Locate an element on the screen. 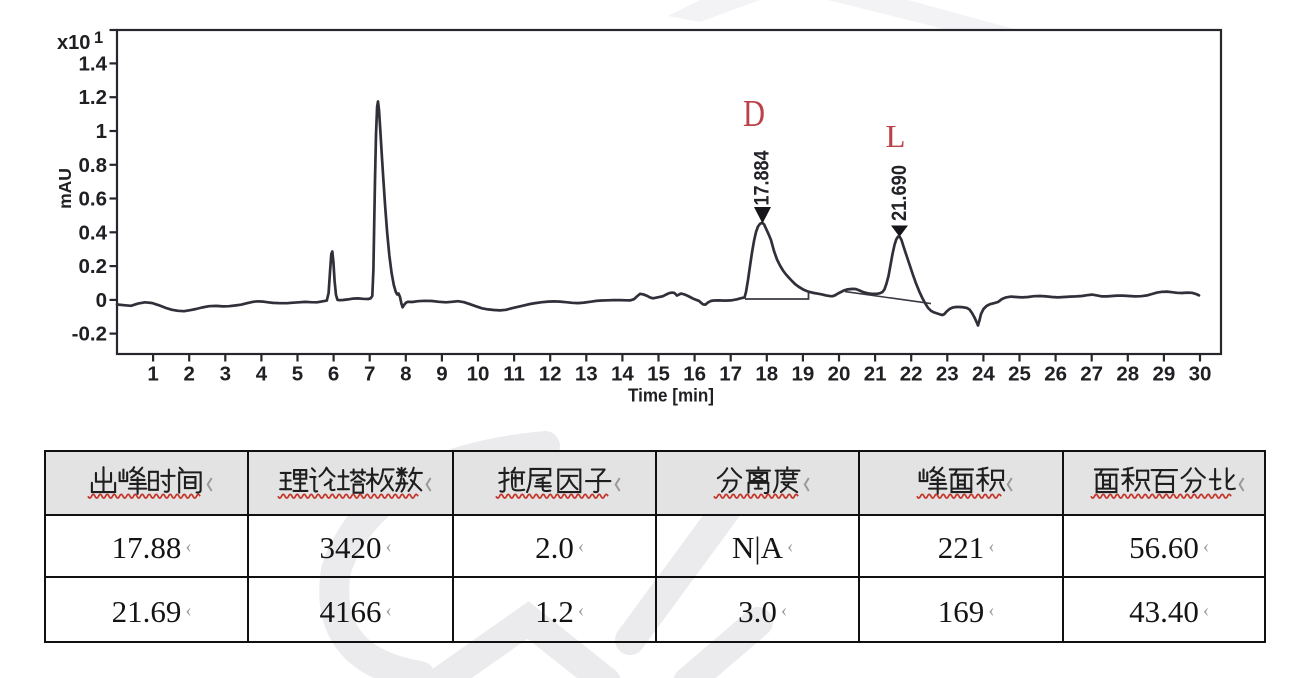 The width and height of the screenshot is (1301, 678). svg-text: 21 is located at coordinates (875, 374).